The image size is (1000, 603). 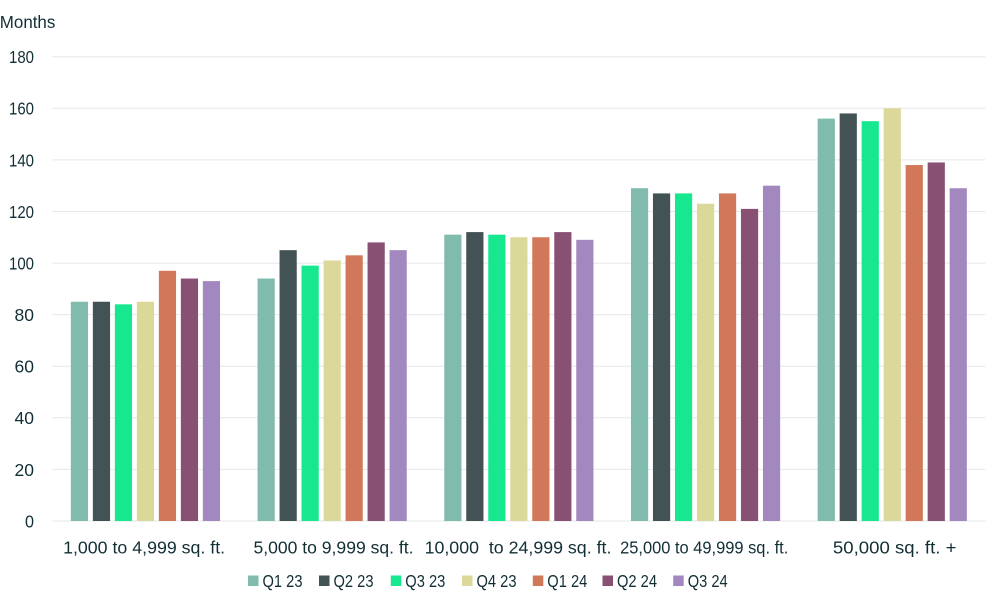 What do you see at coordinates (21, 160) in the screenshot?
I see `svg-text: 140` at bounding box center [21, 160].